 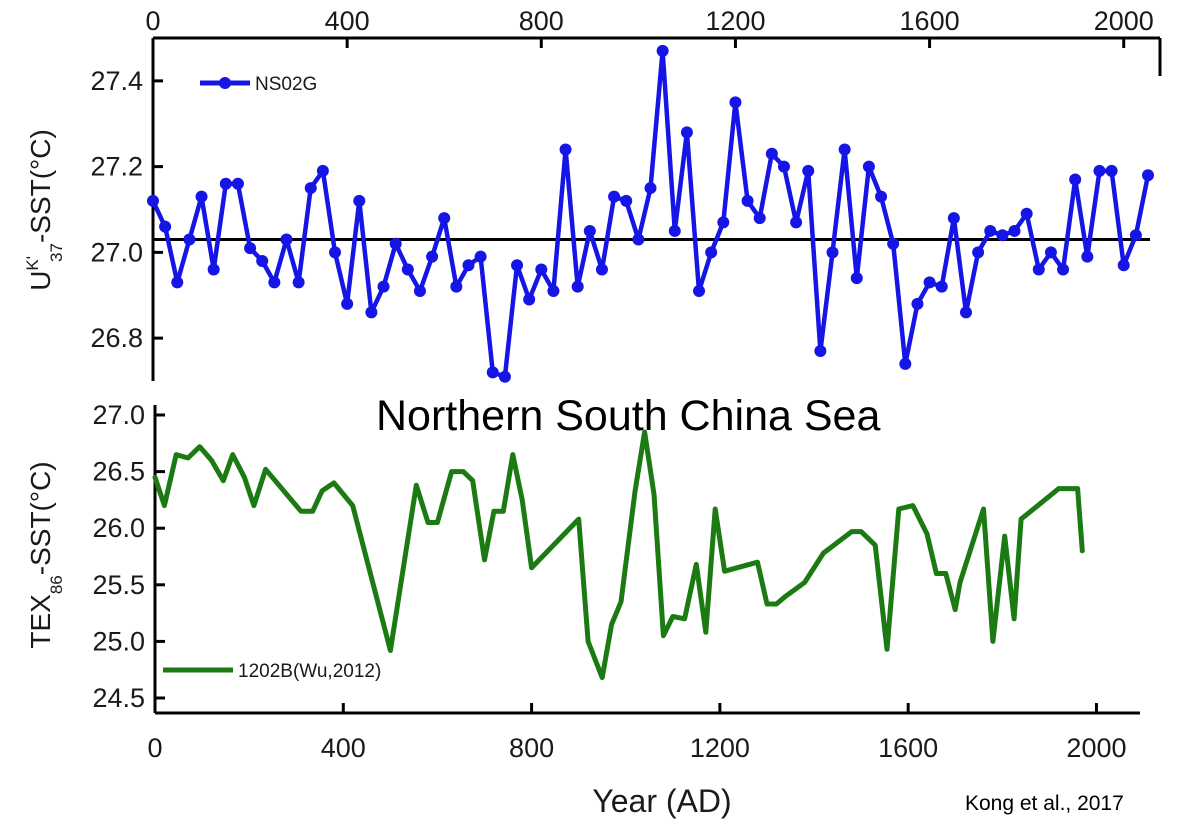 I want to click on legend-ns02g: NS02G, so click(x=258, y=84).